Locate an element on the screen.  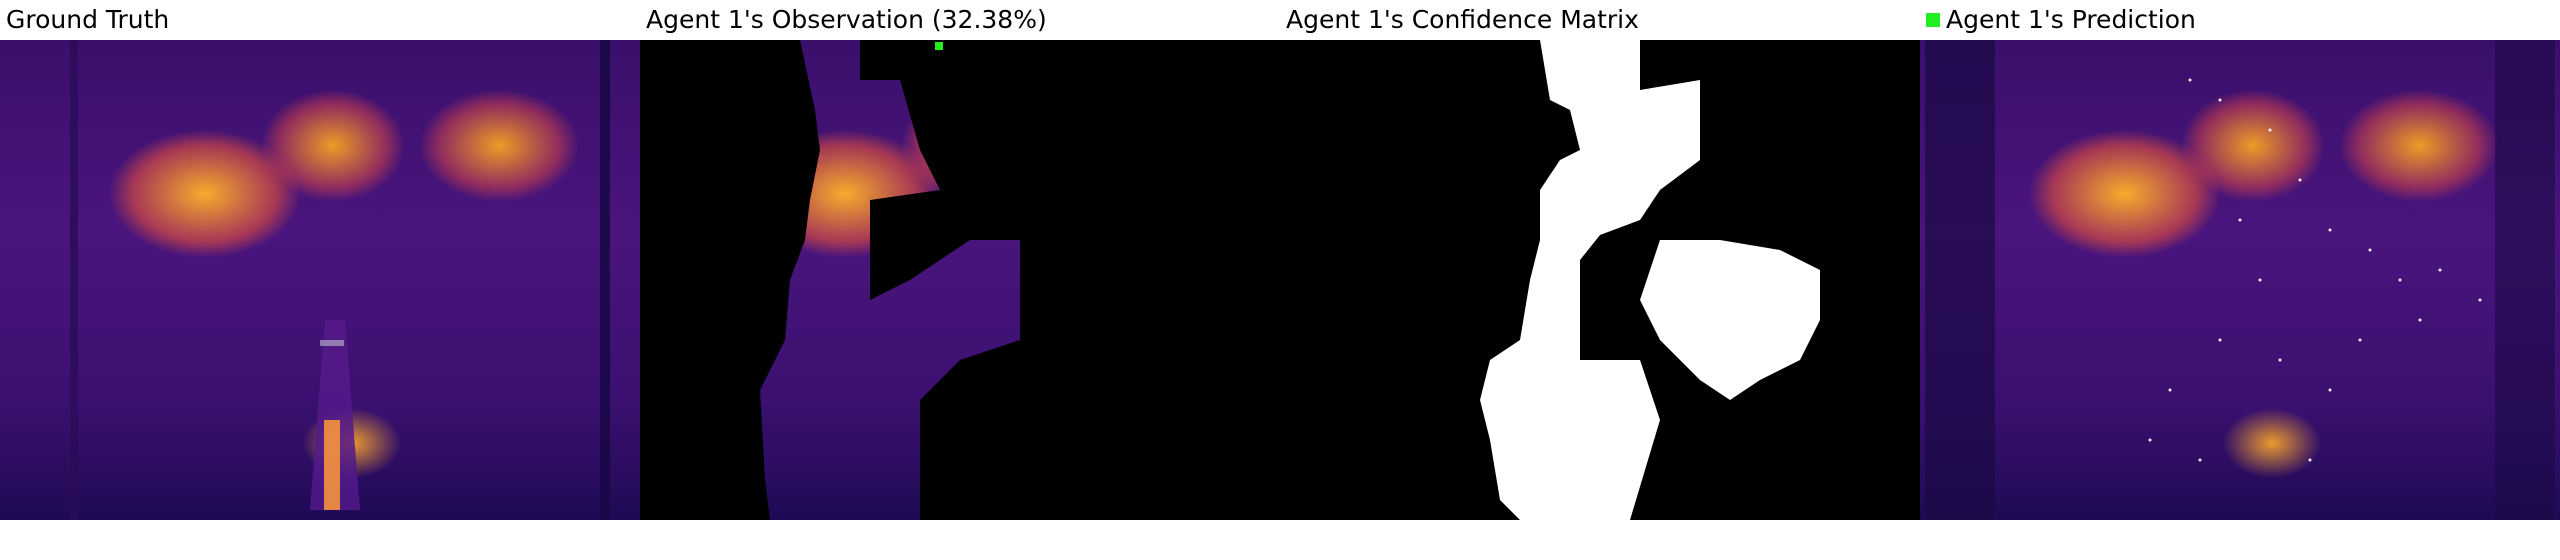
prediction-sample-dots is located at coordinates (2315, 270).